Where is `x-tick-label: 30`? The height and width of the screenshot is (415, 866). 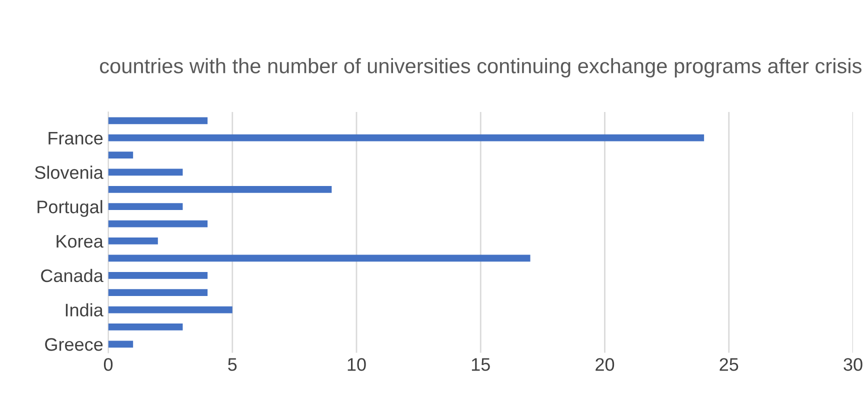 x-tick-label: 30 is located at coordinates (853, 364).